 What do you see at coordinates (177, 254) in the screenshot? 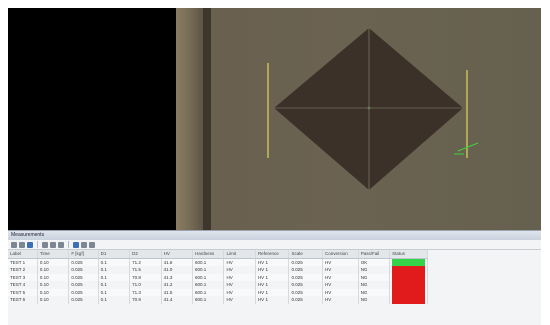
I see `column-header: HV` at bounding box center [177, 254].